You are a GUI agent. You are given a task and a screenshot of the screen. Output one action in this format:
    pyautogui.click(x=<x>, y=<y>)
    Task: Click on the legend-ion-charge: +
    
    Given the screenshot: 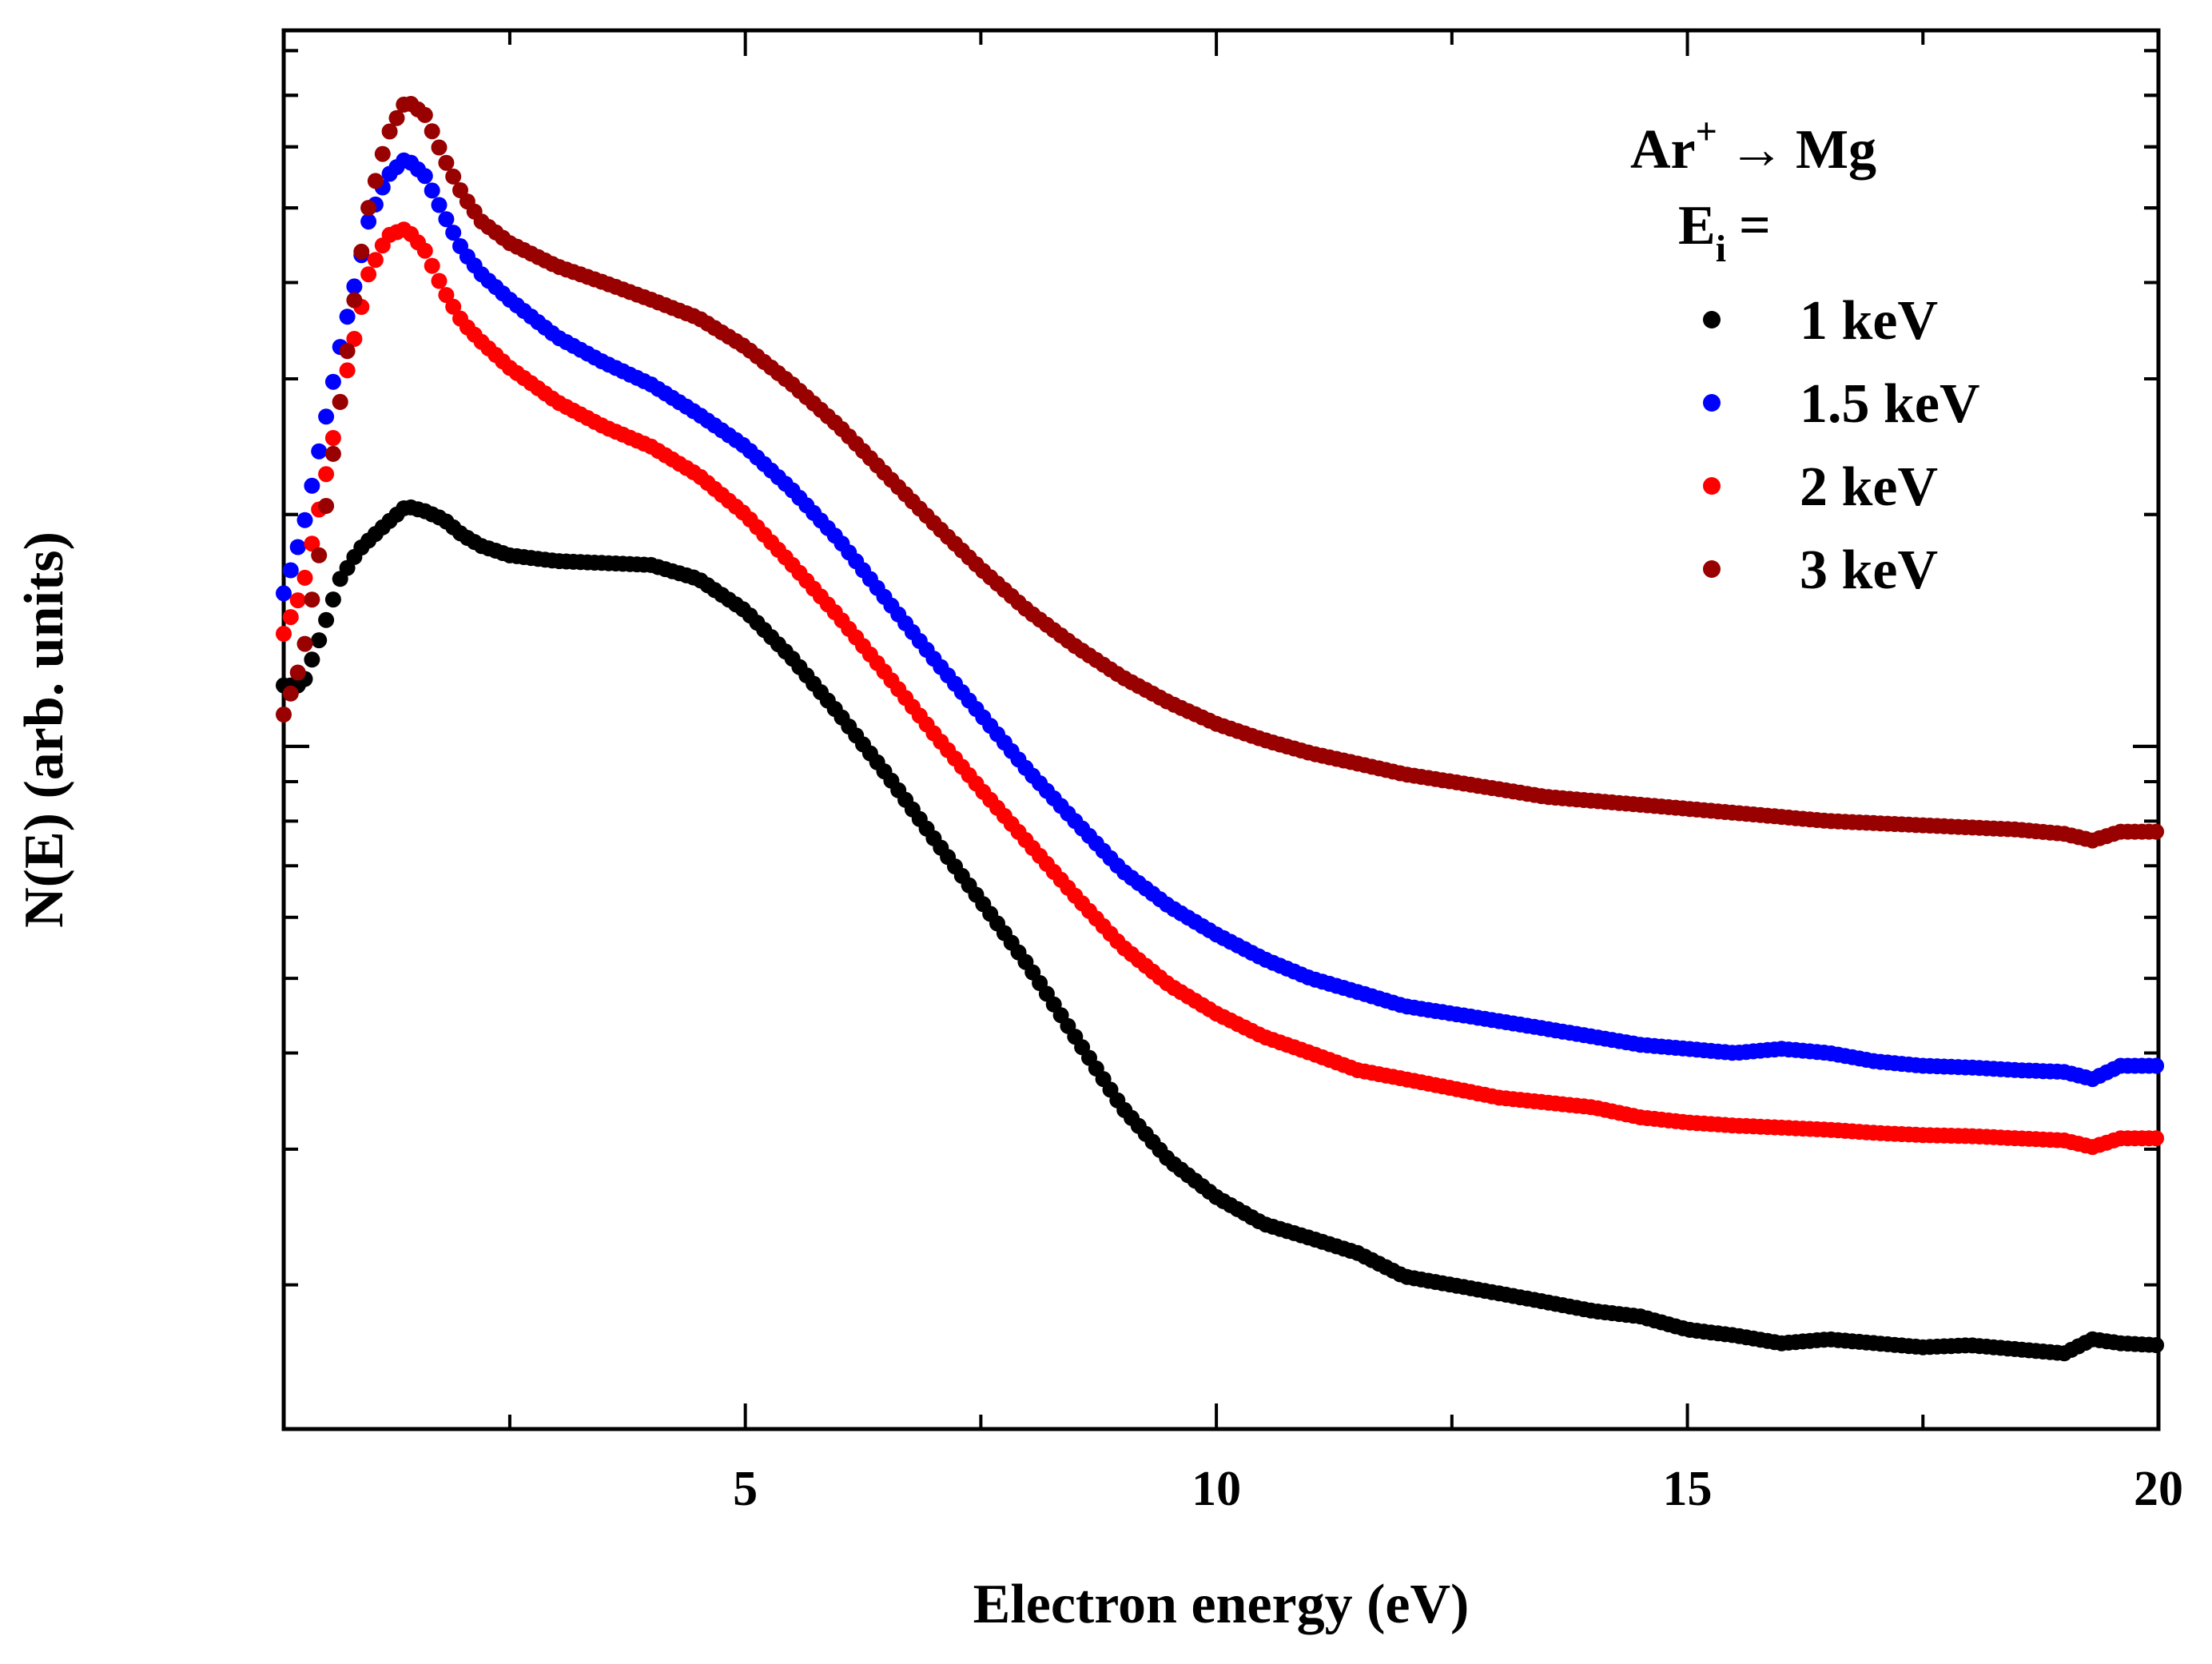 What is the action you would take?
    pyautogui.click(x=1706, y=131)
    